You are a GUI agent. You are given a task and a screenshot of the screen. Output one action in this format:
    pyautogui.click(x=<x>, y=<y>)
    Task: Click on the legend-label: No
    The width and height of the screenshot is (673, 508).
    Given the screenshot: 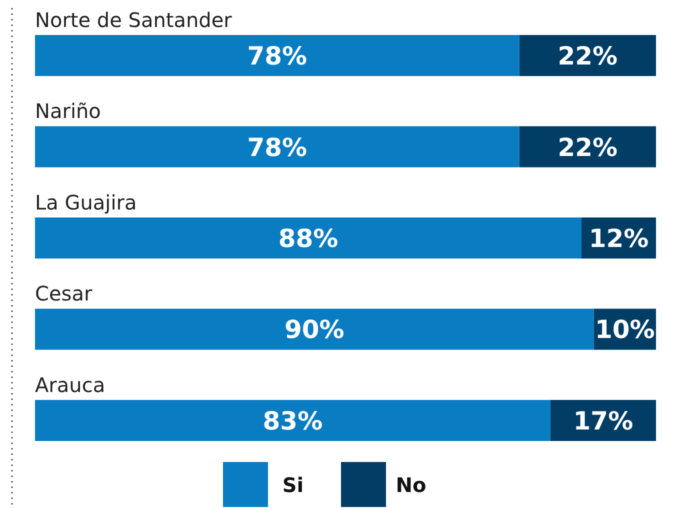 What is the action you would take?
    pyautogui.click(x=411, y=485)
    